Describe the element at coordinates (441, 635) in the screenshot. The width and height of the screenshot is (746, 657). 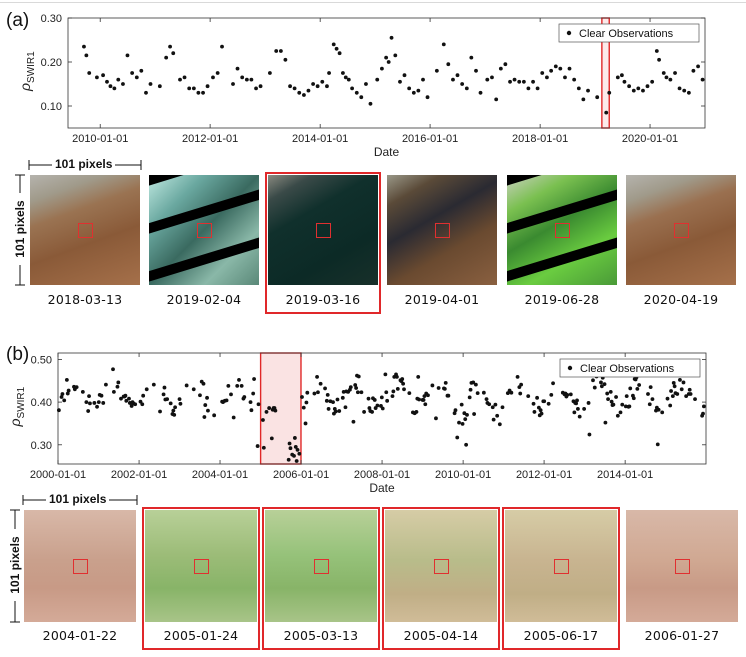
I see `thumbnail-date-label: 2005-04-14` at that location.